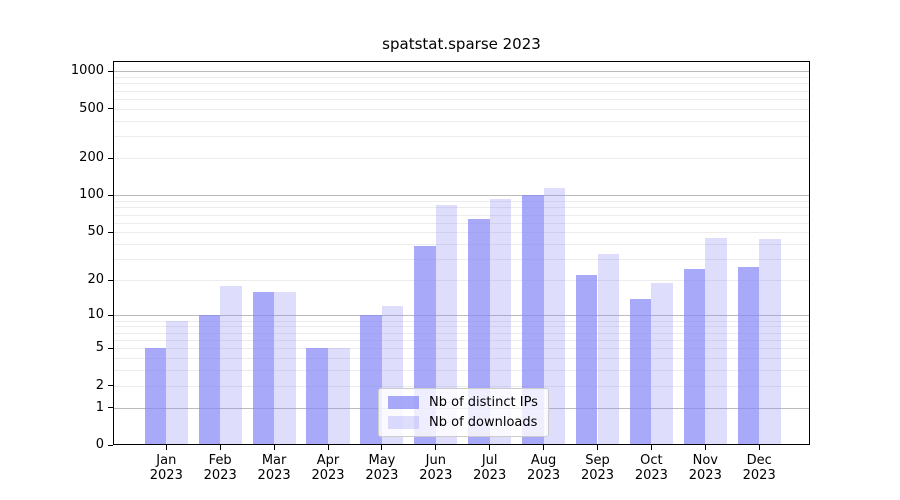 This screenshot has height=500, width=900. Describe the element at coordinates (705, 447) in the screenshot. I see `x-tick-nov` at that location.